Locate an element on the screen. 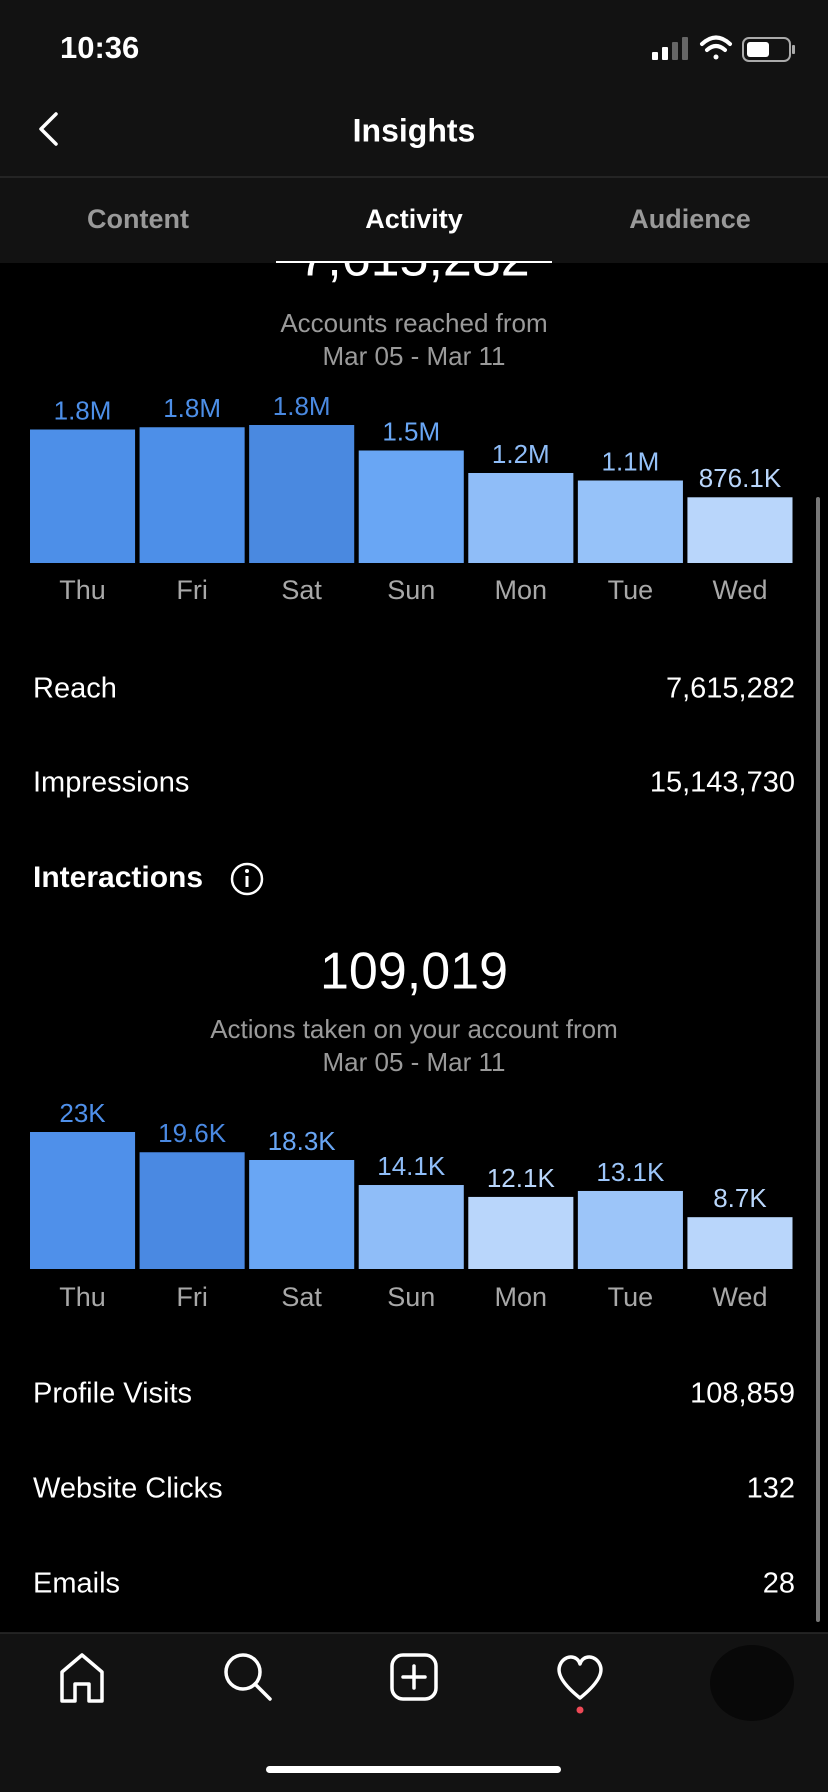 This screenshot has height=1792, width=828. bar-value-label: 23K is located at coordinates (82, 1113).